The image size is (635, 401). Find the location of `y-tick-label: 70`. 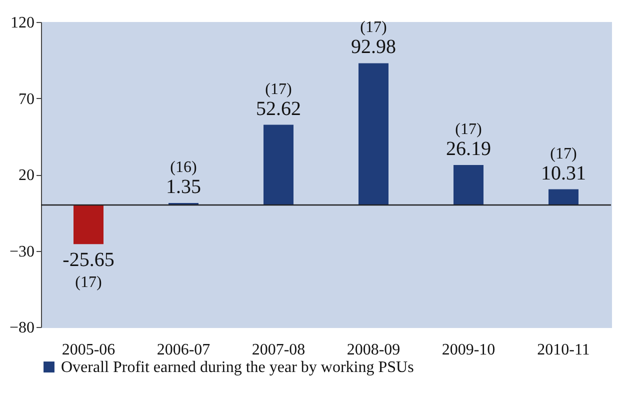

y-tick-label: 70 is located at coordinates (26, 99).